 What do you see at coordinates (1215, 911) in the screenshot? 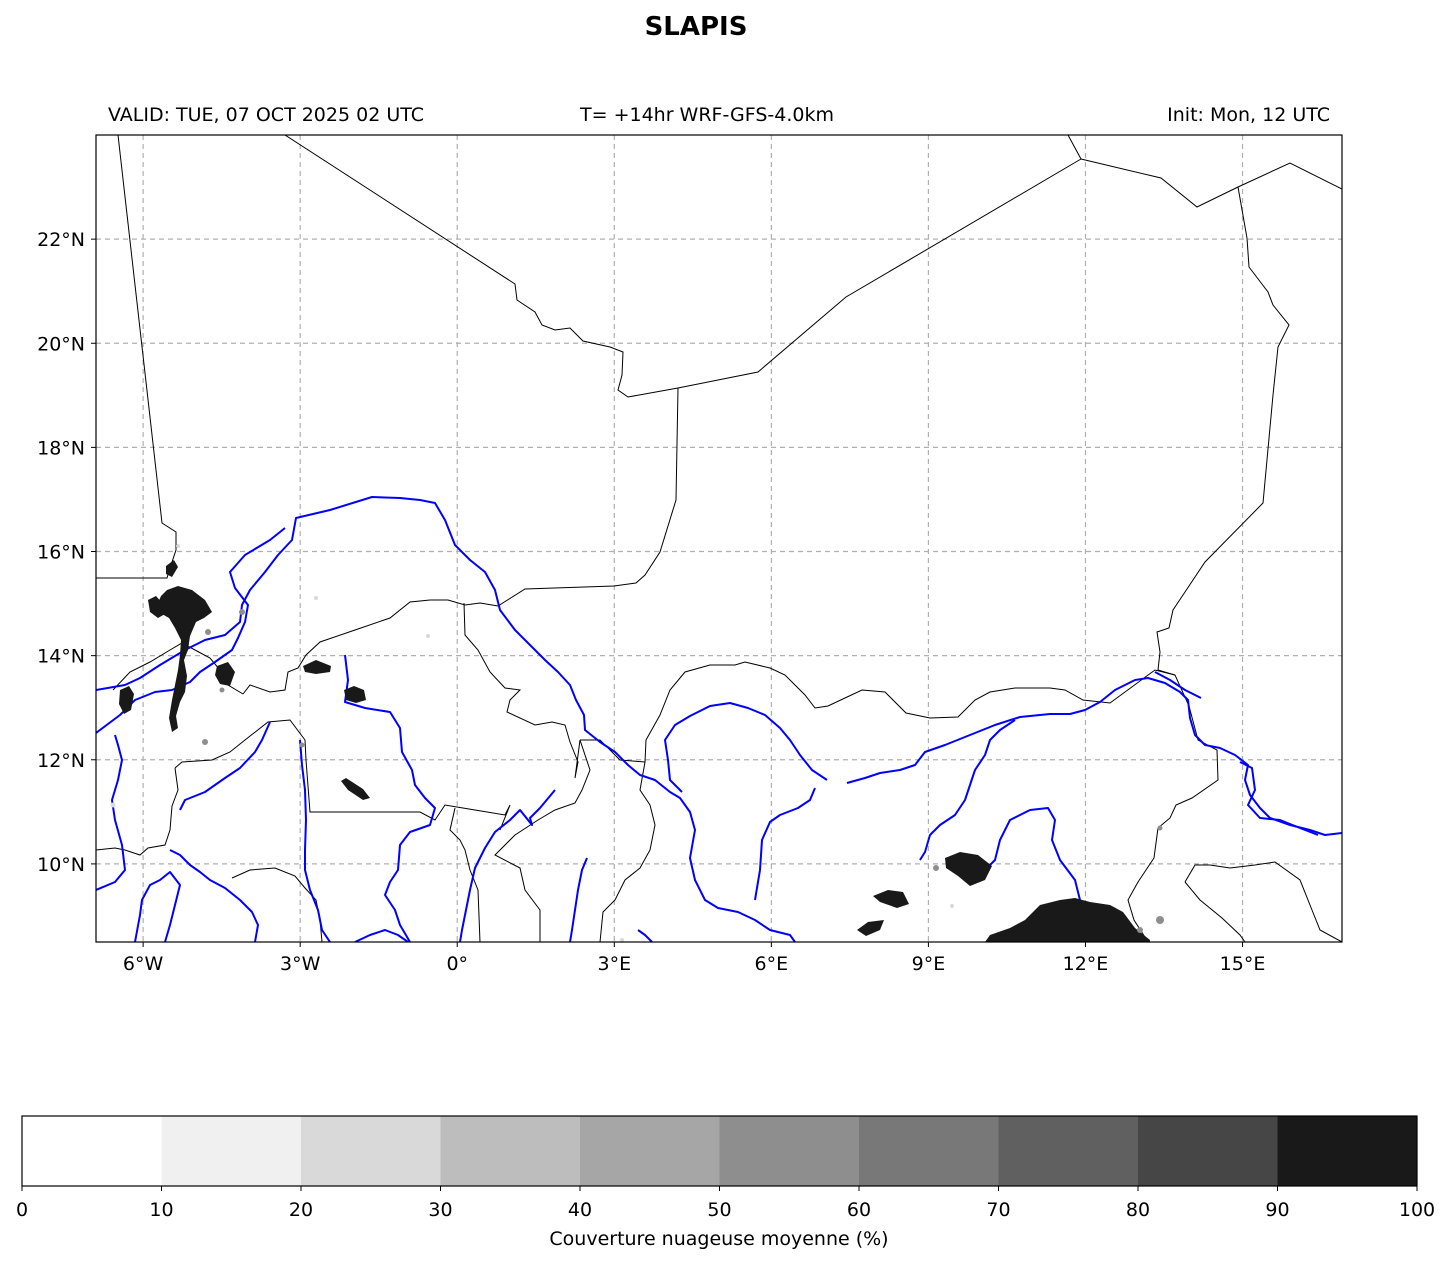
I see `cameroon-nigeria-border` at bounding box center [1215, 911].